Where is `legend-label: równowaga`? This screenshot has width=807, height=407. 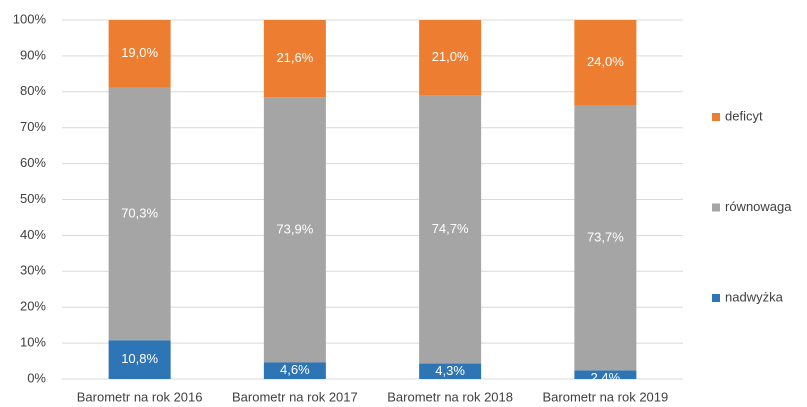
legend-label: równowaga is located at coordinates (758, 206).